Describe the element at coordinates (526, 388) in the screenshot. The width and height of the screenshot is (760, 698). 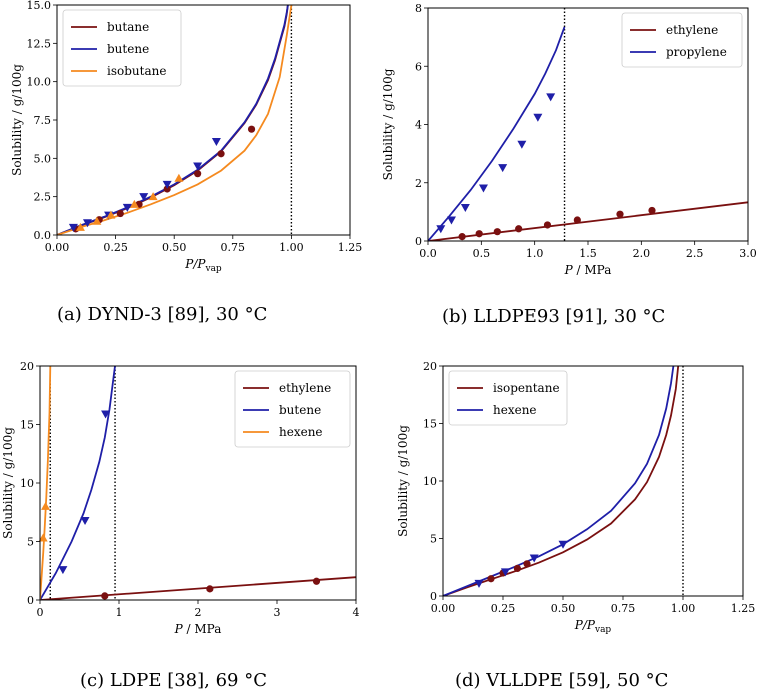
I see `legend-label-isopentane: isopentane` at that location.